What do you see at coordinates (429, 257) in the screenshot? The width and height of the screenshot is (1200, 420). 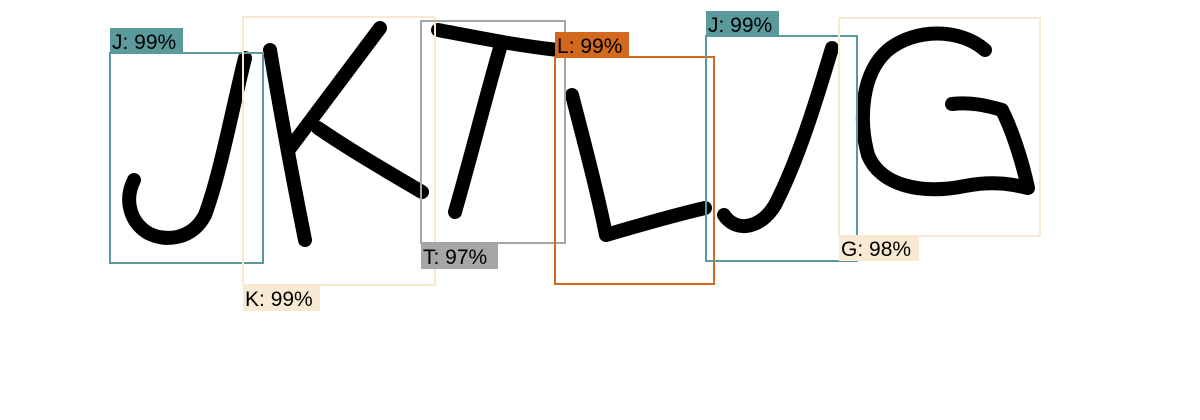 I see `label-letter: T` at bounding box center [429, 257].